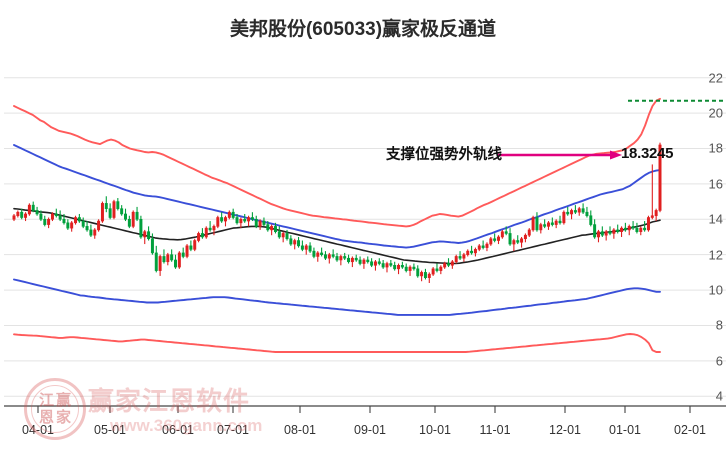 This screenshot has width=726, height=450. What do you see at coordinates (363, 29) in the screenshot?
I see `page-title: 美邦股份(605033)赢家极反通道` at bounding box center [363, 29].